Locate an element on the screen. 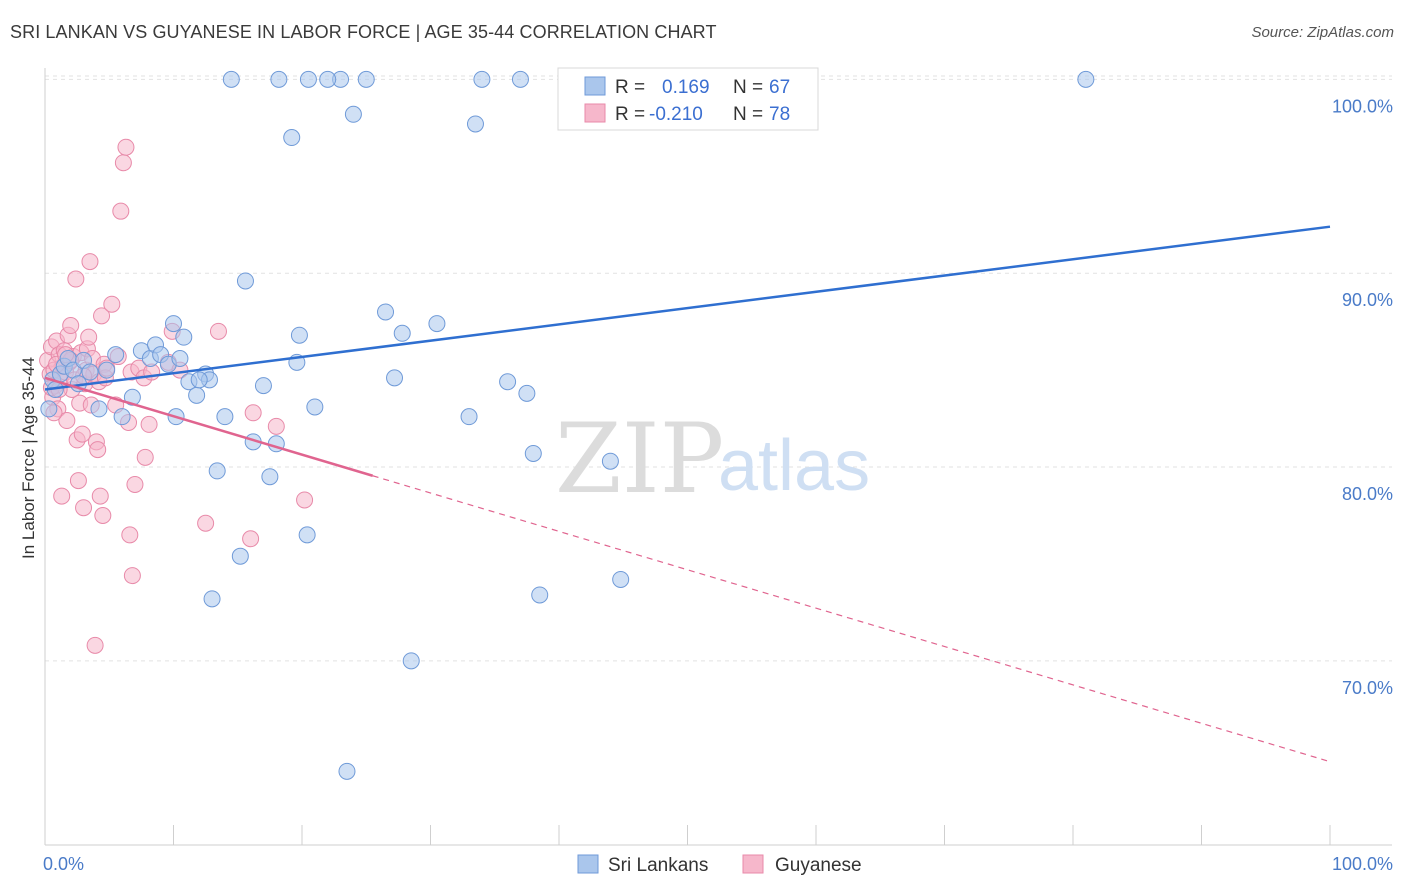  watermark-zip: ZIP is located at coordinates (639, 459).